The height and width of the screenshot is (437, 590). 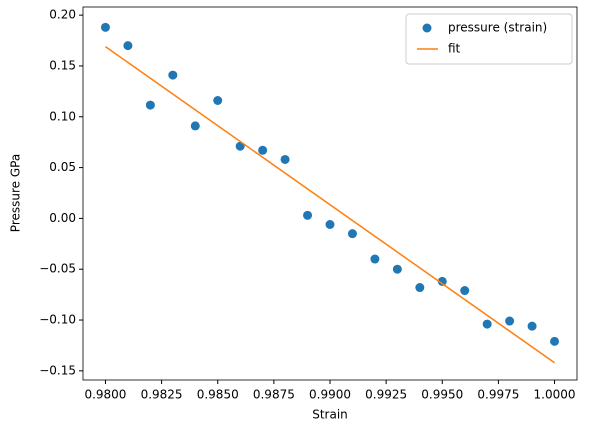 What do you see at coordinates (555, 395) in the screenshot?
I see `x-tick-label: 1.0000` at bounding box center [555, 395].